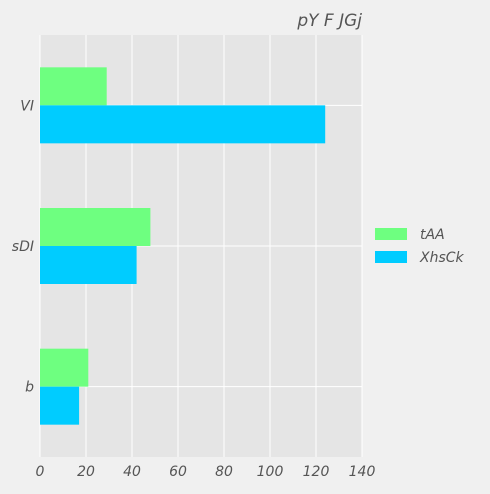 The height and width of the screenshot is (494, 490). Describe the element at coordinates (86, 472) in the screenshot. I see `x-tick-label: 20` at that location.